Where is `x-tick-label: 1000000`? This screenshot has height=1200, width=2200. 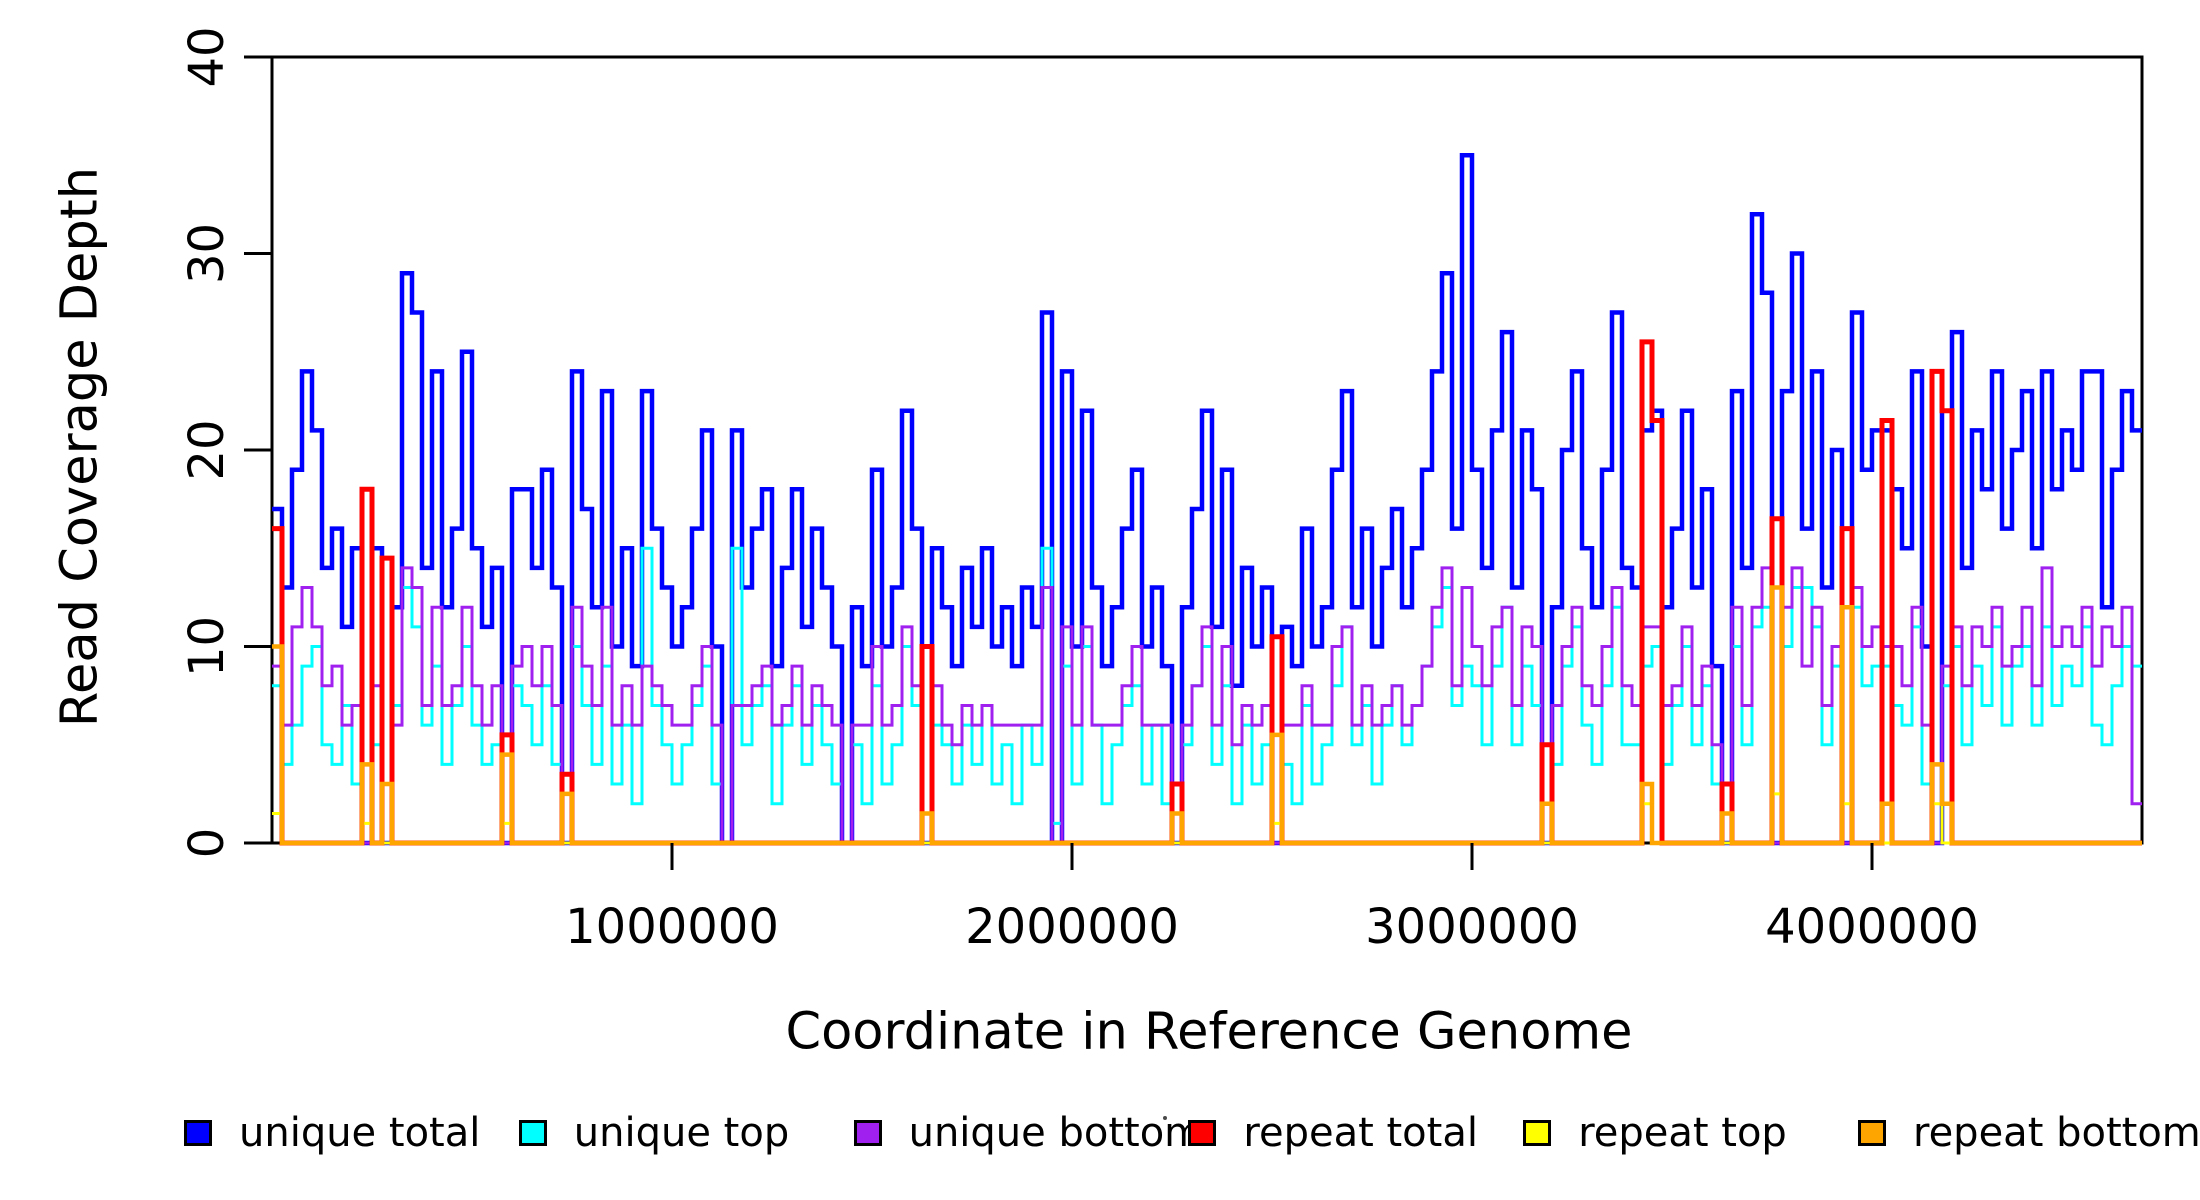
x-tick-label: 1000000 is located at coordinates (672, 927).